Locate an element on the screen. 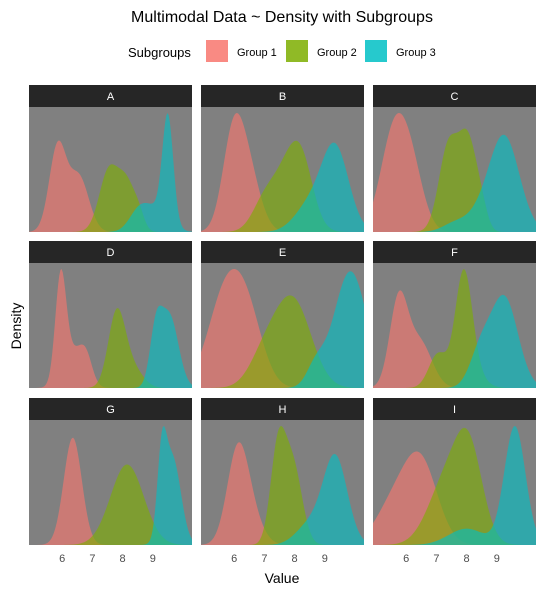 Image resolution: width=545 pixels, height=593 pixels. facet-strip-label: D is located at coordinates (111, 253).